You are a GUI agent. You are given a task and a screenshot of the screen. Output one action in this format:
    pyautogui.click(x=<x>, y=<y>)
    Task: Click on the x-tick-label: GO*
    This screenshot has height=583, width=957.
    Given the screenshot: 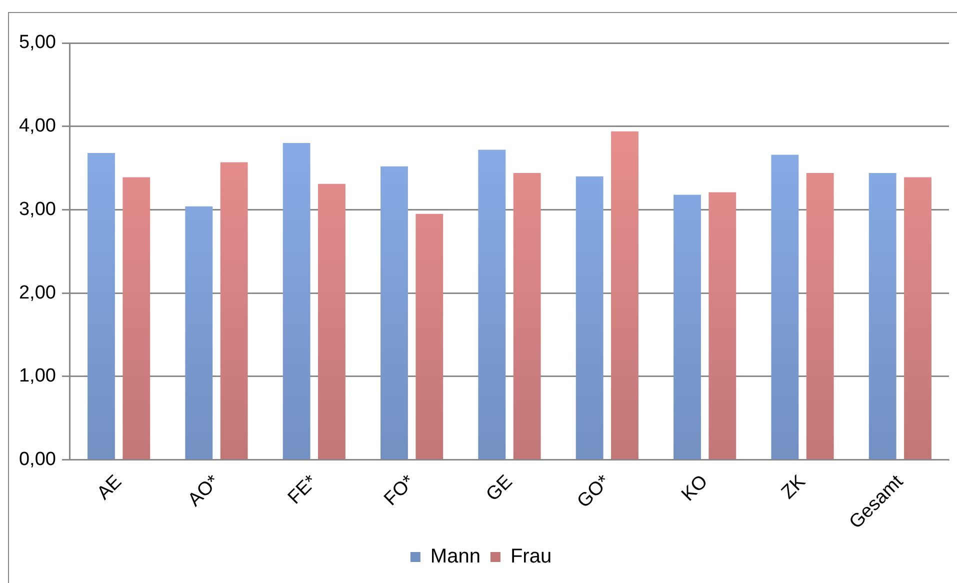 What is the action you would take?
    pyautogui.click(x=594, y=491)
    